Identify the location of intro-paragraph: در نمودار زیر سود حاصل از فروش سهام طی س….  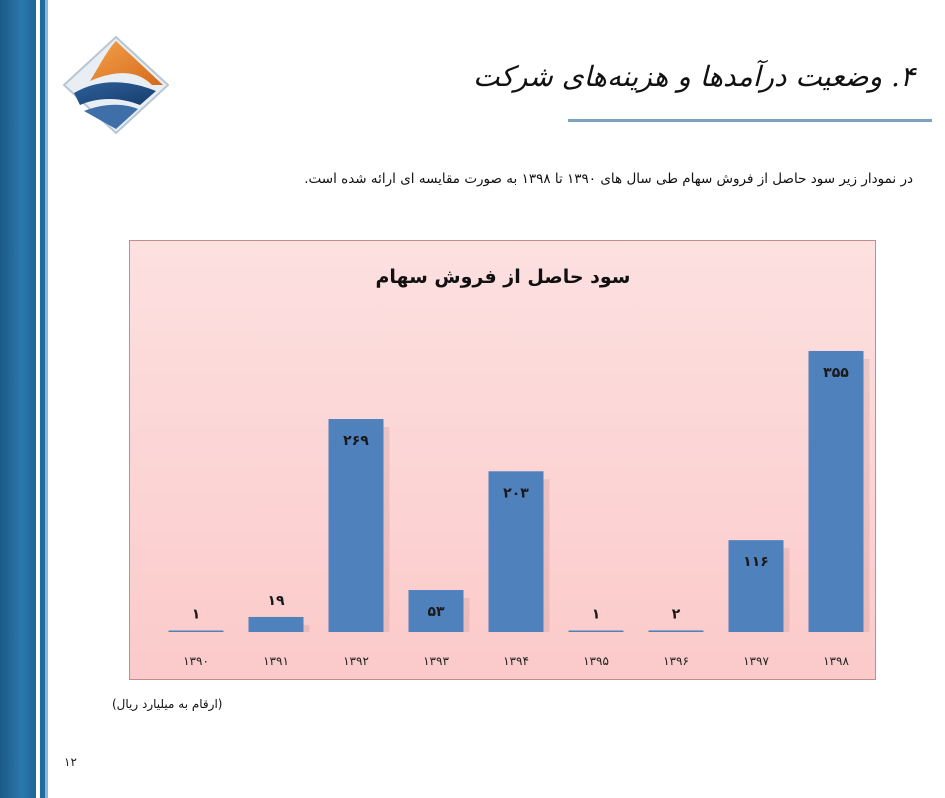
(608, 179).